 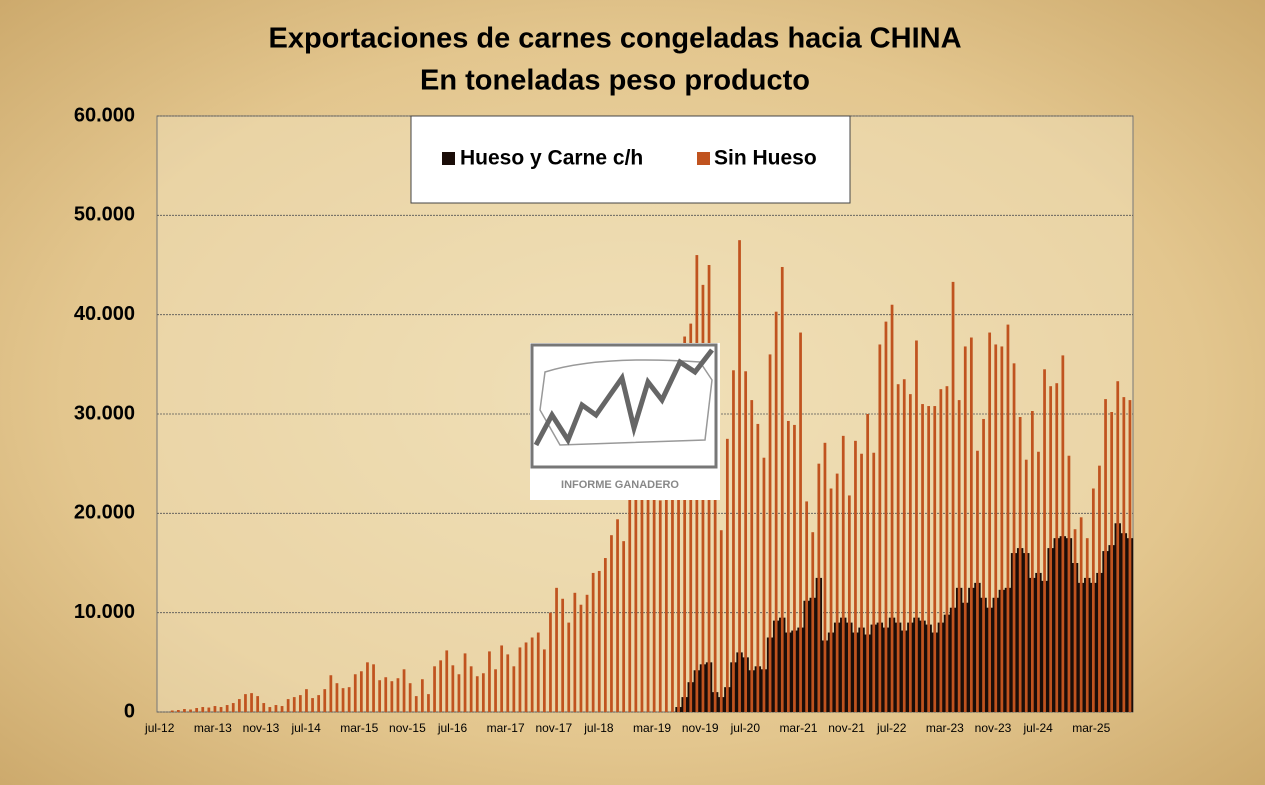 I want to click on x-tick-label: mar-25, so click(x=1091, y=728).